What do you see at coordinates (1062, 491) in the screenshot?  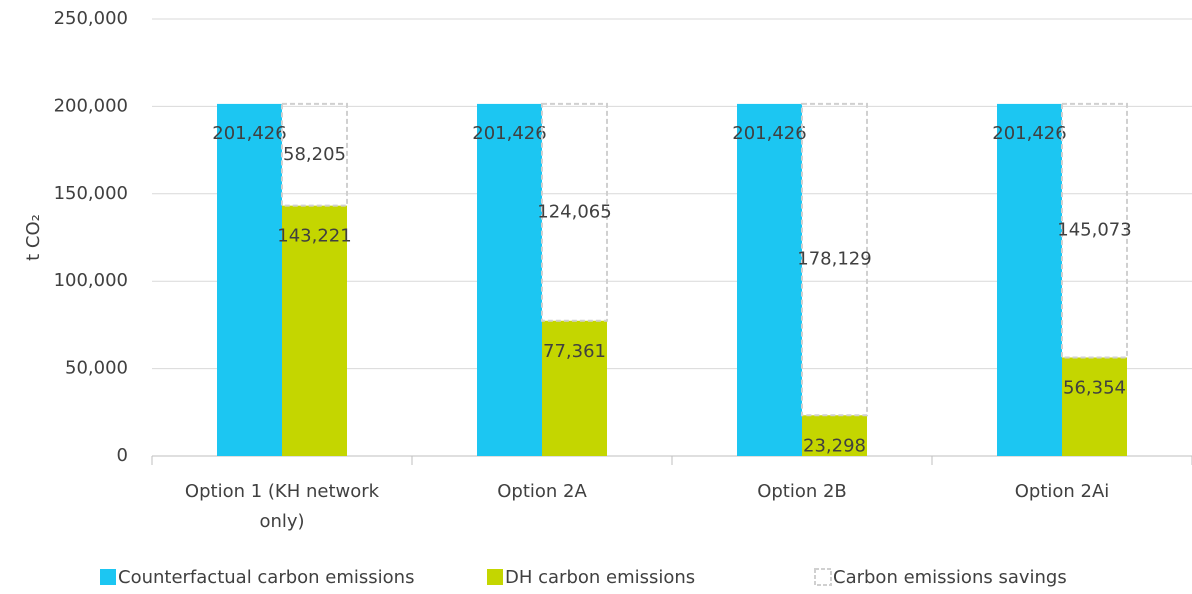 I see `x-tick-label: Option 2Ai` at bounding box center [1062, 491].